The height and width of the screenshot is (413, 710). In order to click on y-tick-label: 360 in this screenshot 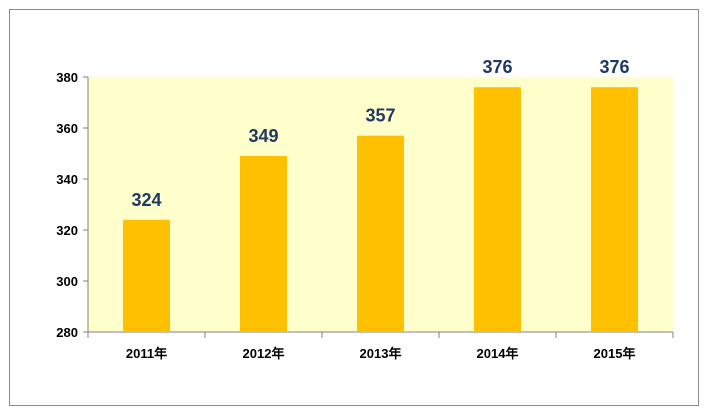, I will do `click(67, 128)`.